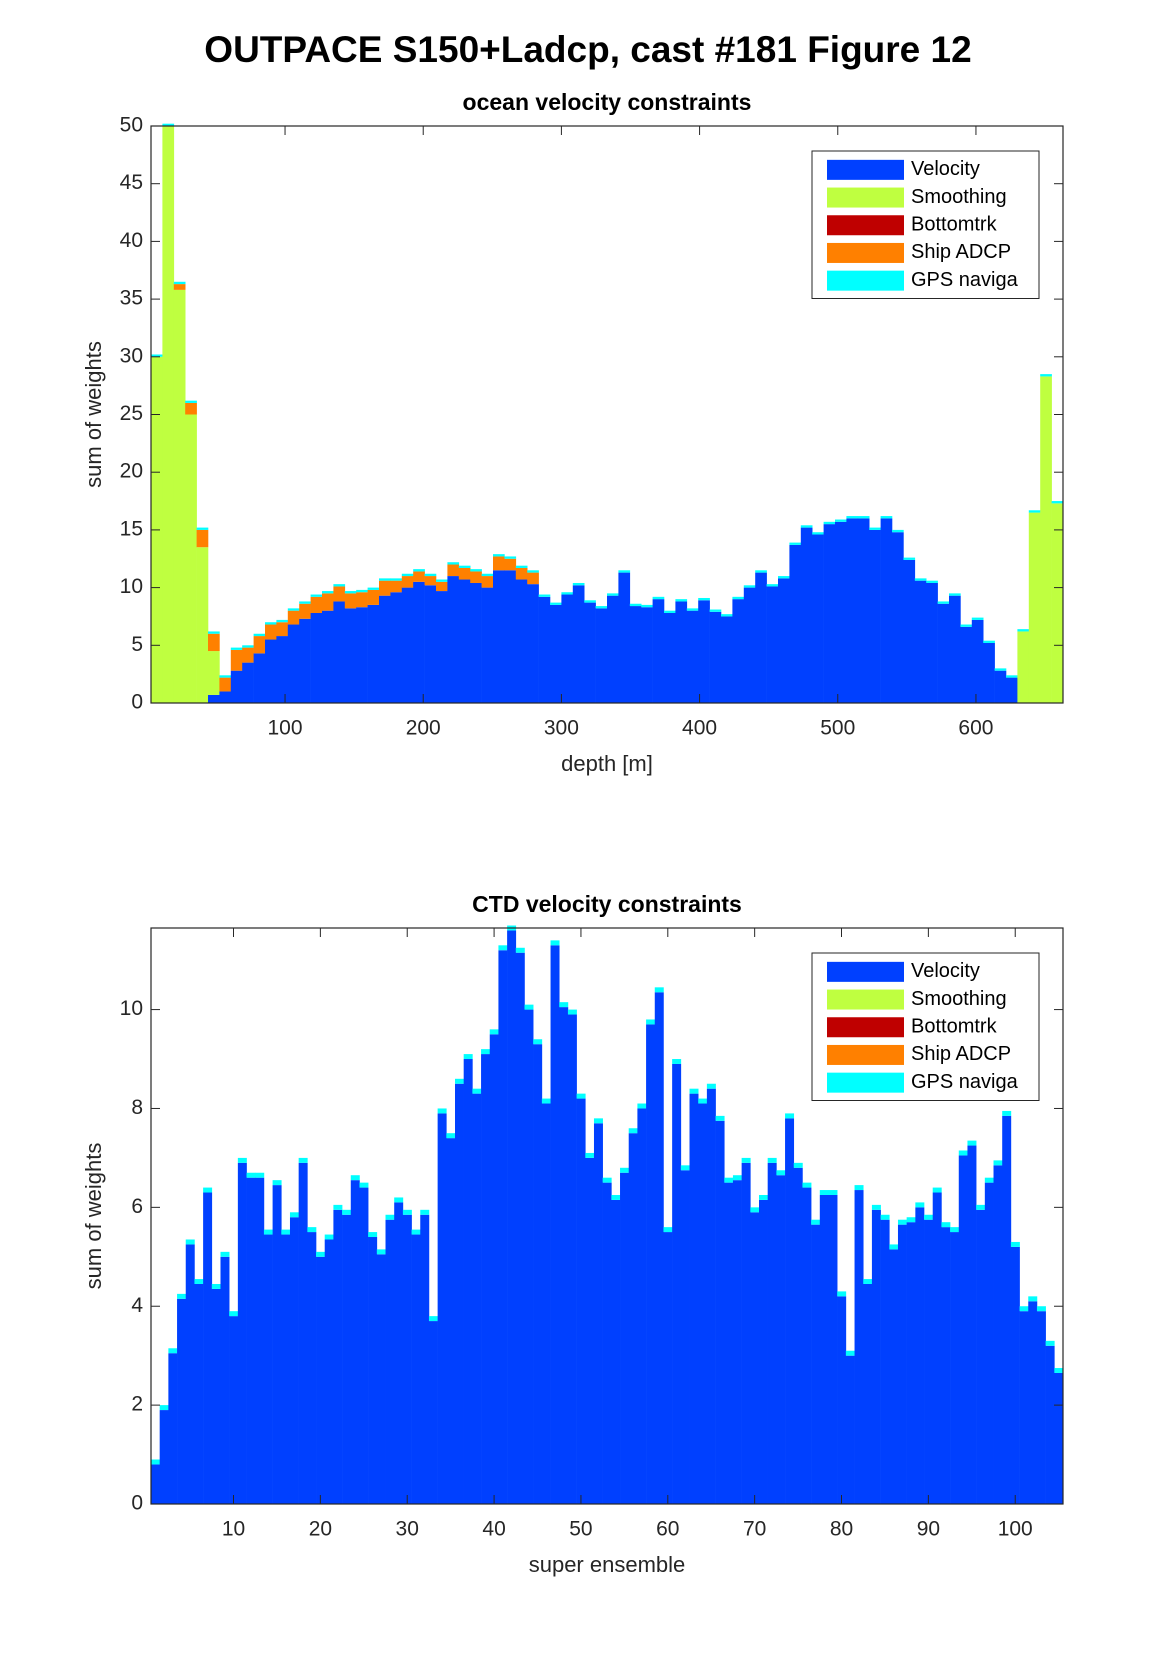 This screenshot has width=1165, height=1679. Describe the element at coordinates (137, 1206) in the screenshot. I see `y-tick-label: 6` at that location.